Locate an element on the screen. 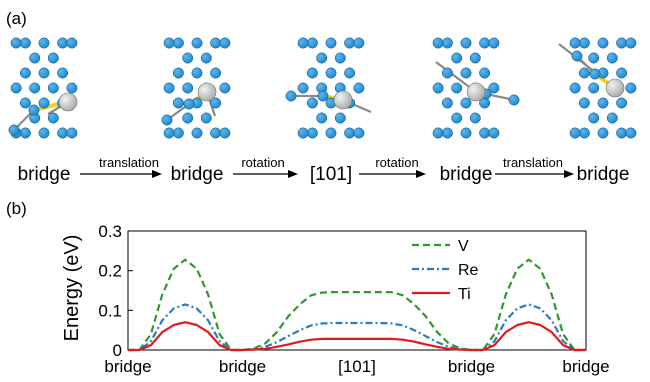 This screenshot has width=650, height=382. legend-label: V is located at coordinates (463, 246).